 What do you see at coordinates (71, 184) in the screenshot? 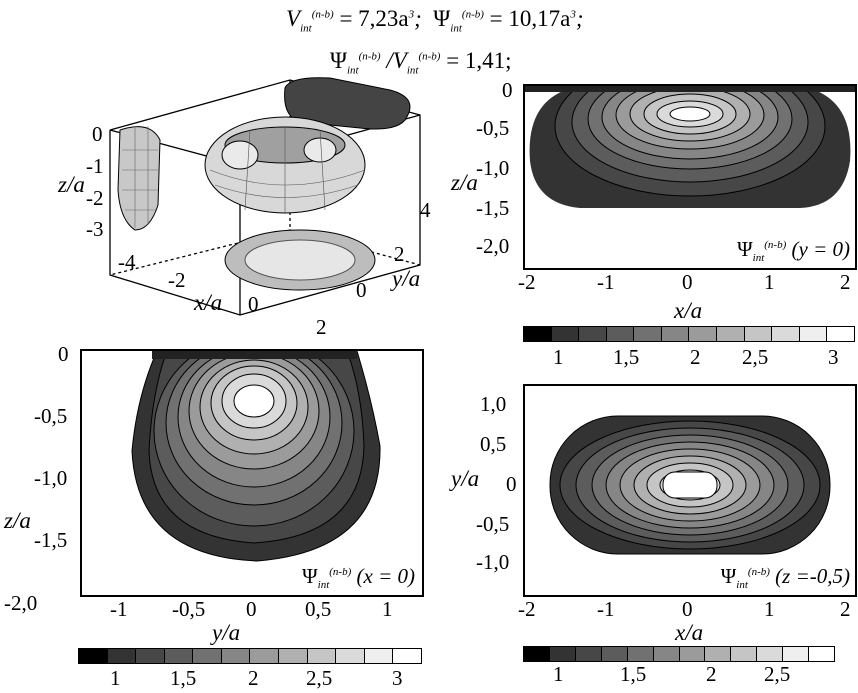
I see `panel-3d-z-label: z/a` at bounding box center [71, 184].